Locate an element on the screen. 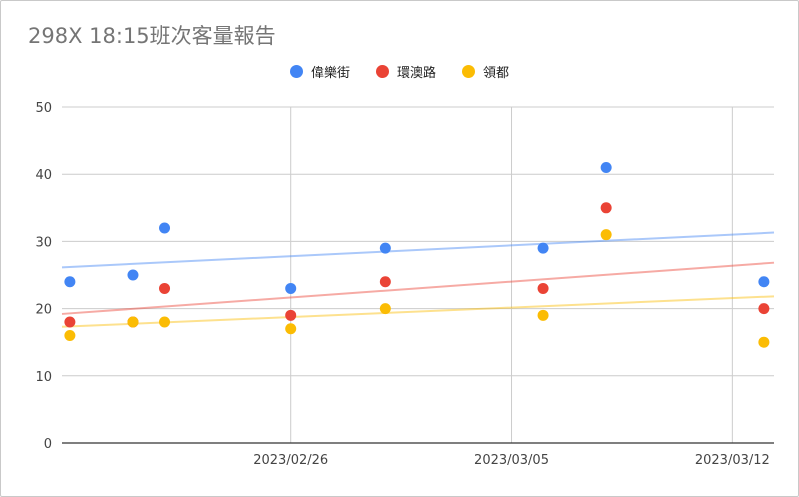  legend-item-series-3: 領都 is located at coordinates (485, 71).